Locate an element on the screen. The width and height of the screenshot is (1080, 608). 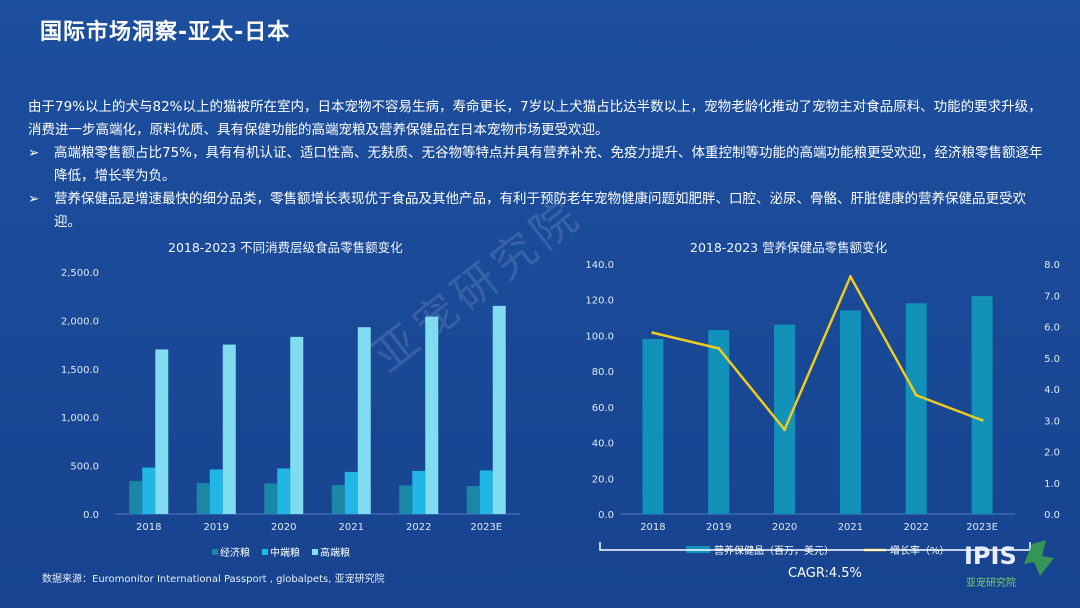
y-tick-label: 20.0 is located at coordinates (603, 479).